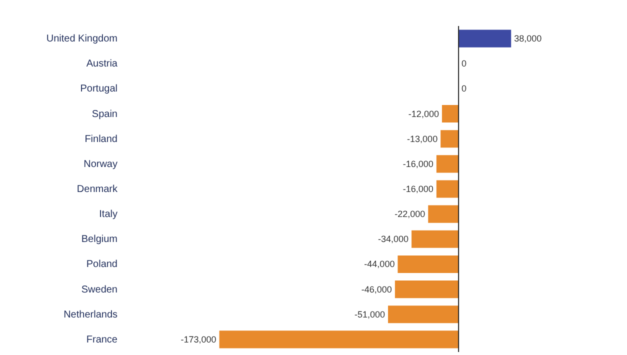 This screenshot has width=627, height=355. Describe the element at coordinates (102, 64) in the screenshot. I see `y-tick-label: Austria` at that location.